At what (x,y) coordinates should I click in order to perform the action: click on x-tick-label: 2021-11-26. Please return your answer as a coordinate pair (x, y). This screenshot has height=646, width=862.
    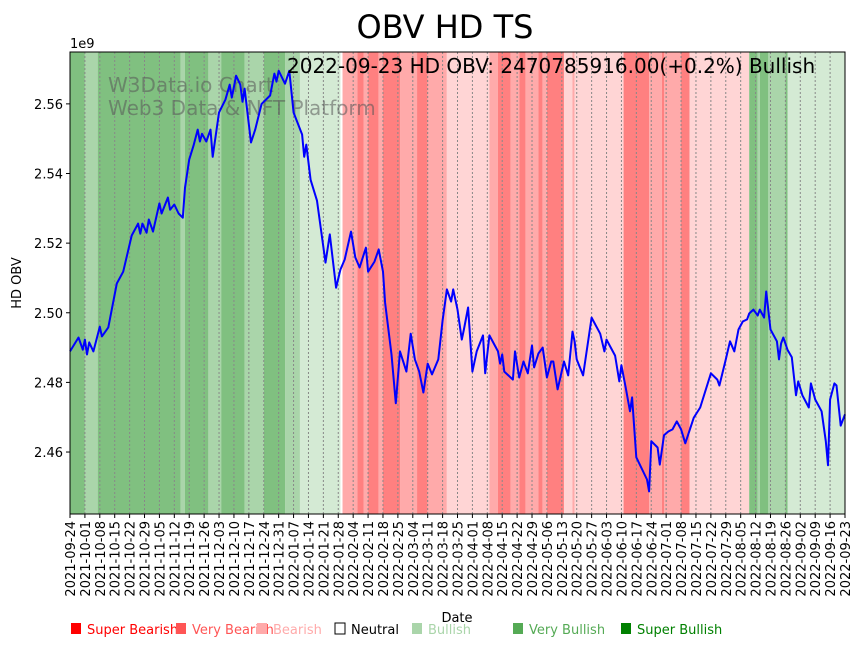
    Looking at the image, I should click on (205, 559).